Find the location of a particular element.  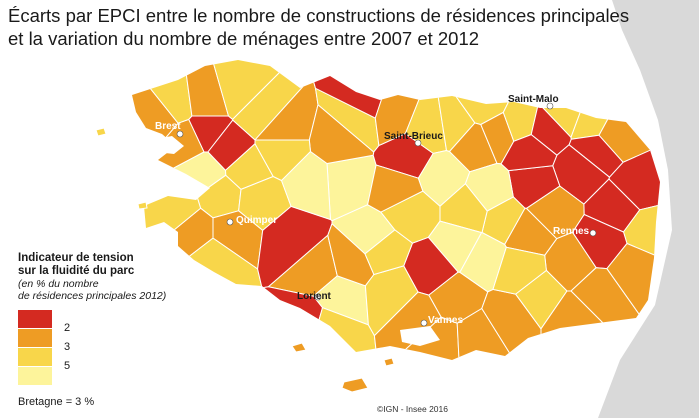

legend-title-line-1: Indicateur de tension is located at coordinates (76, 258).